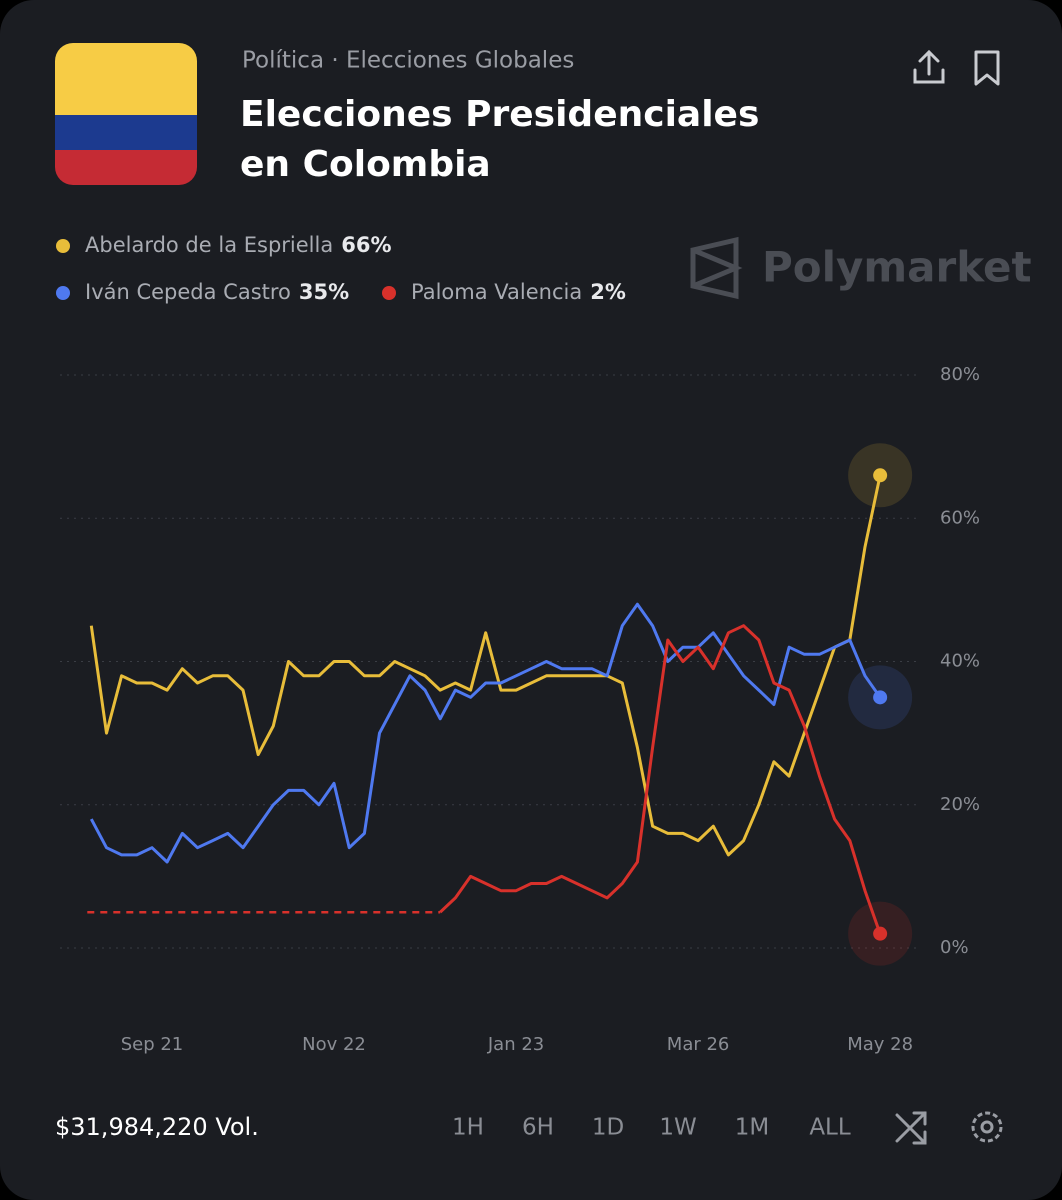  Describe the element at coordinates (126, 114) in the screenshot. I see `flag` at that location.